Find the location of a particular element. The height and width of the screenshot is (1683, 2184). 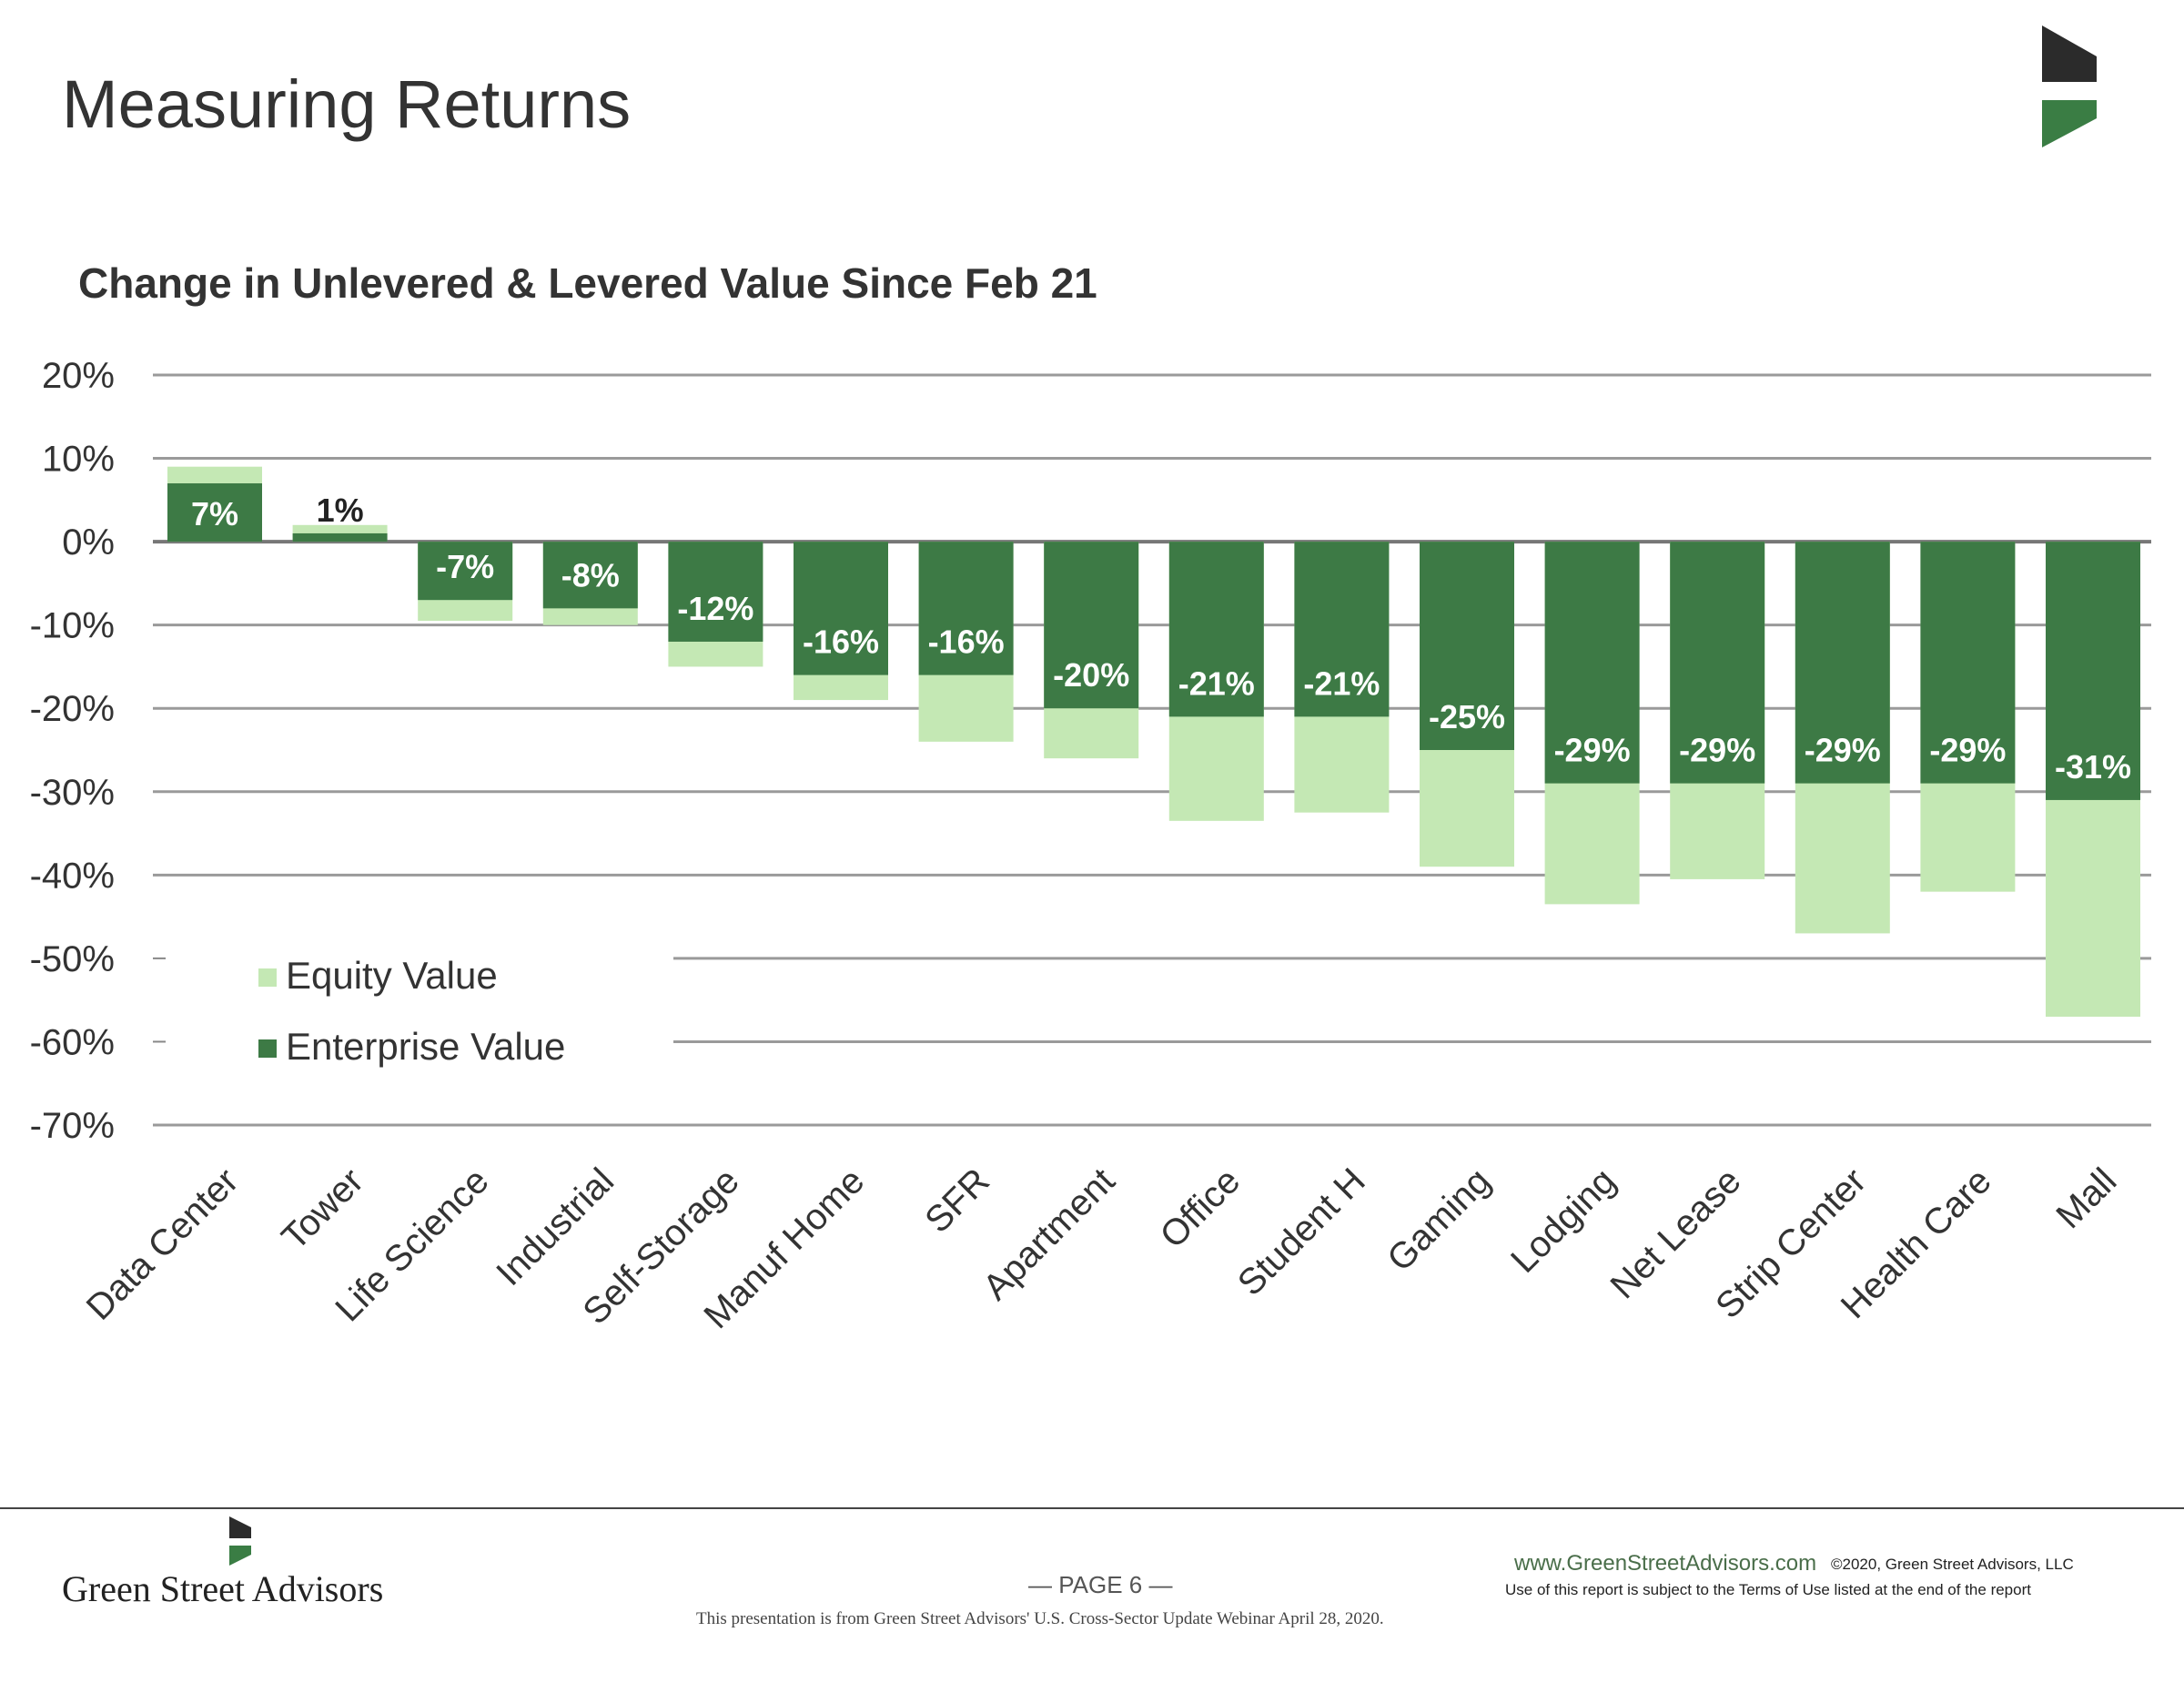

y-tick-label: 20% is located at coordinates (79, 376).